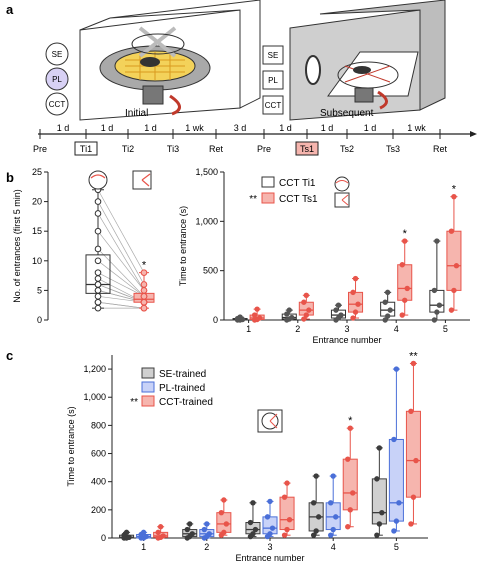 This screenshot has height=575, width=501. What do you see at coordinates (215, 320) in the screenshot?
I see `y-tick-label: 0` at bounding box center [215, 320].